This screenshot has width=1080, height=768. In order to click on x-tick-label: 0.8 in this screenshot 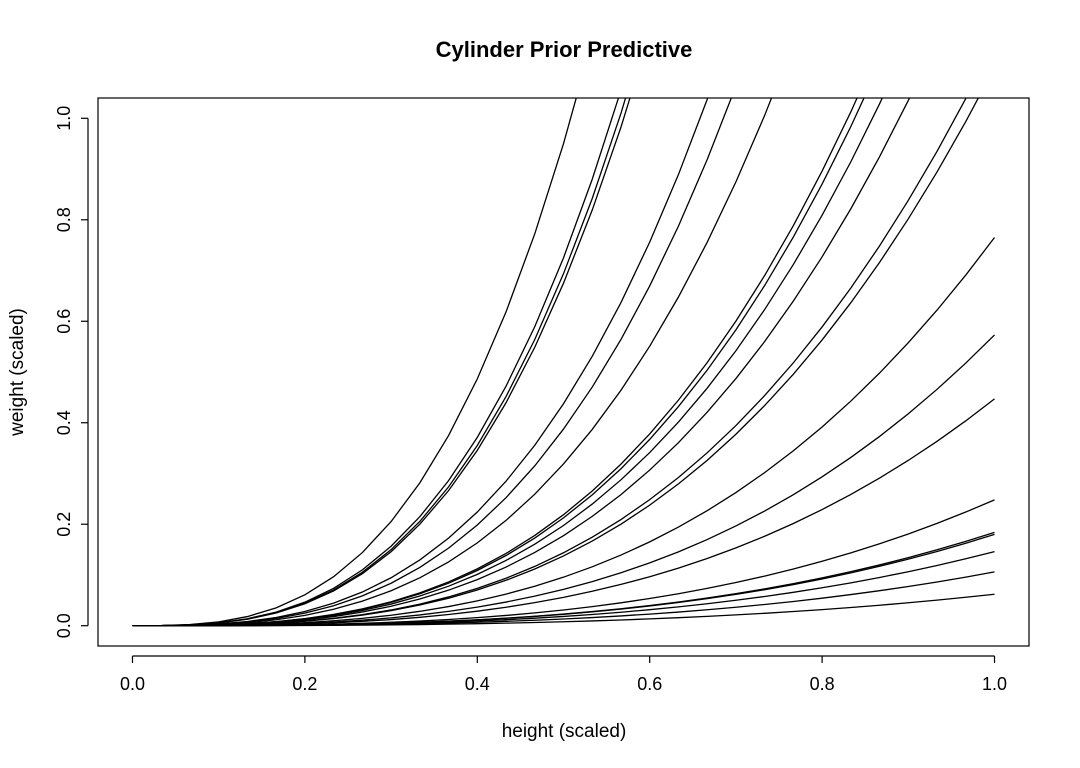, I will do `click(822, 684)`.